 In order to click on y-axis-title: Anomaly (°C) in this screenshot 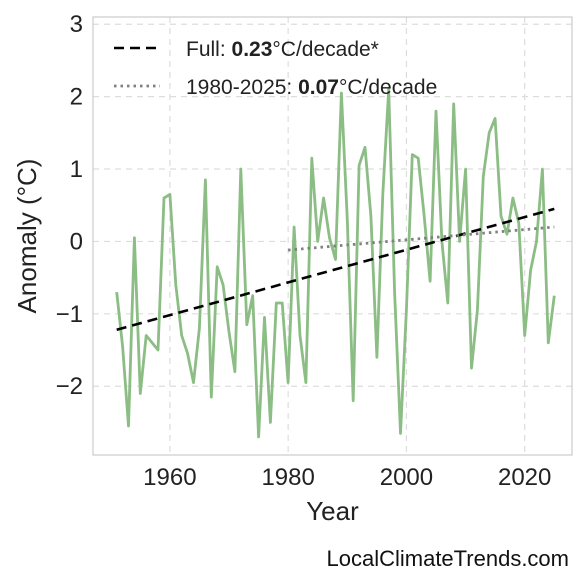, I will do `click(27, 236)`.